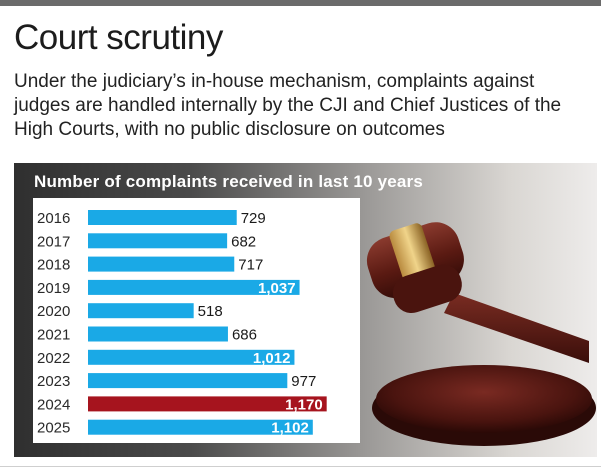 The width and height of the screenshot is (601, 470). Describe the element at coordinates (158, 334) in the screenshot. I see `bar-2021` at that location.